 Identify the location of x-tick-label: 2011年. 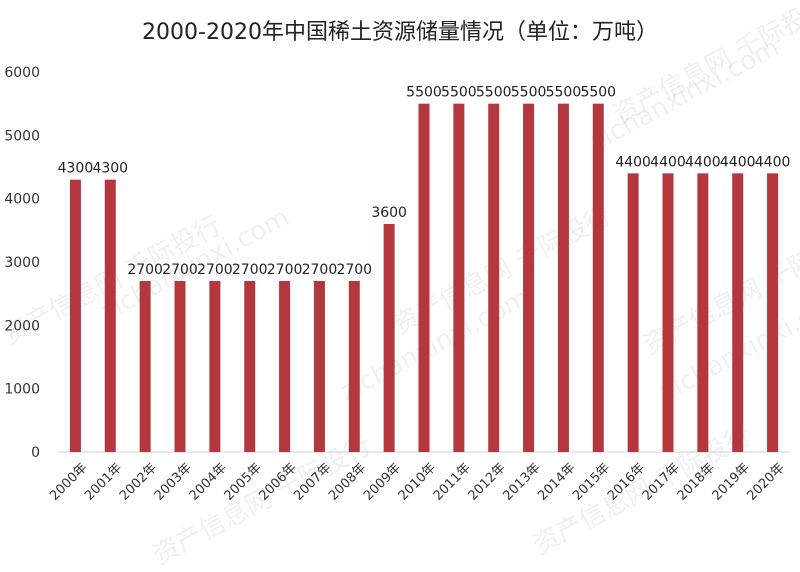
(452, 481).